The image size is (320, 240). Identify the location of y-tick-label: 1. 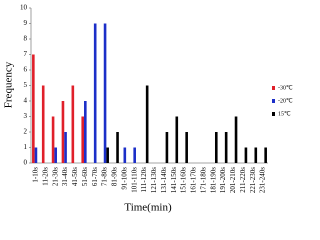
(26, 147).